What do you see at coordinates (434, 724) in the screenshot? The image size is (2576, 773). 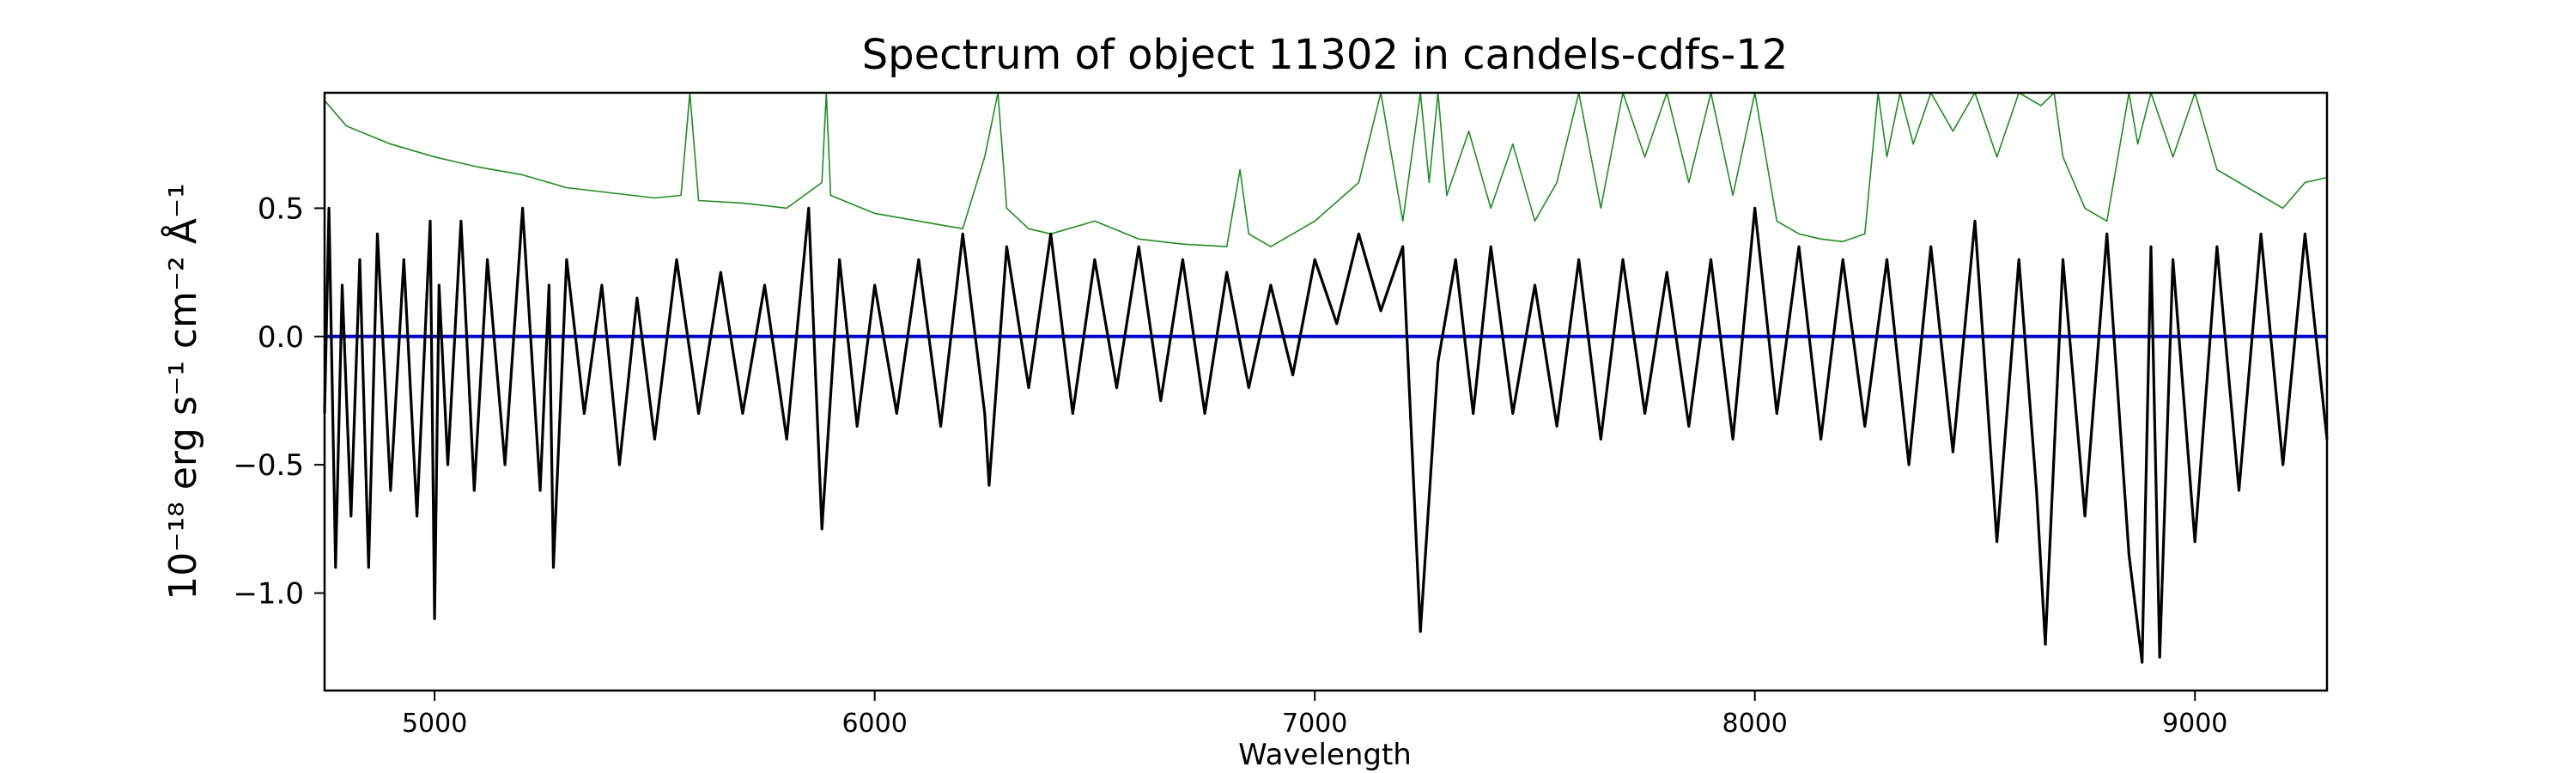 I see `x-tick-label: 5000` at bounding box center [434, 724].